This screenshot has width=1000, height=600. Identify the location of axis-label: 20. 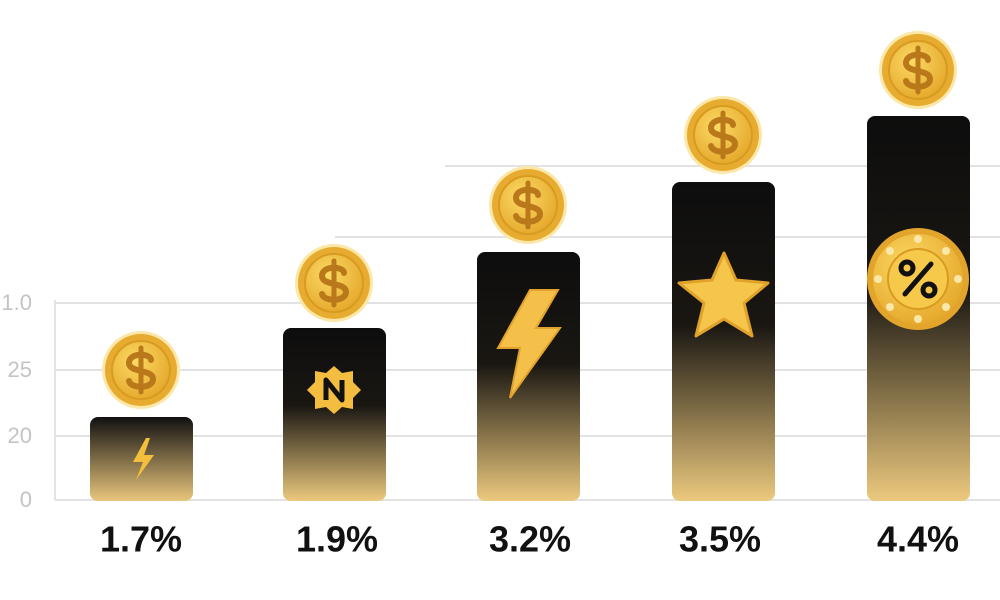
(20, 435).